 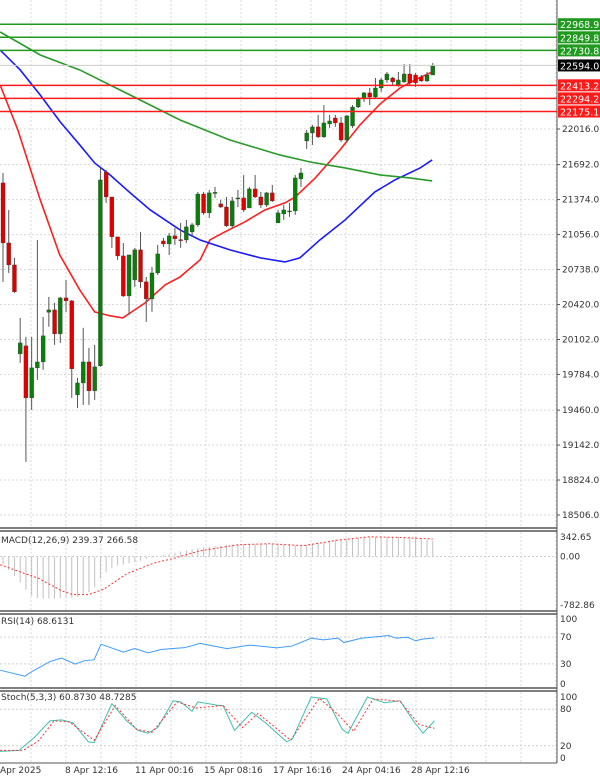 I want to click on rsi-panel: RSI(14) 68.6131, so click(x=278, y=647).